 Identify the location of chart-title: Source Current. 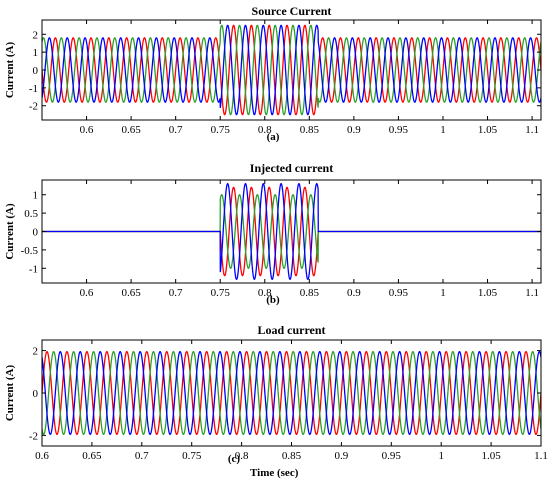
(292, 11).